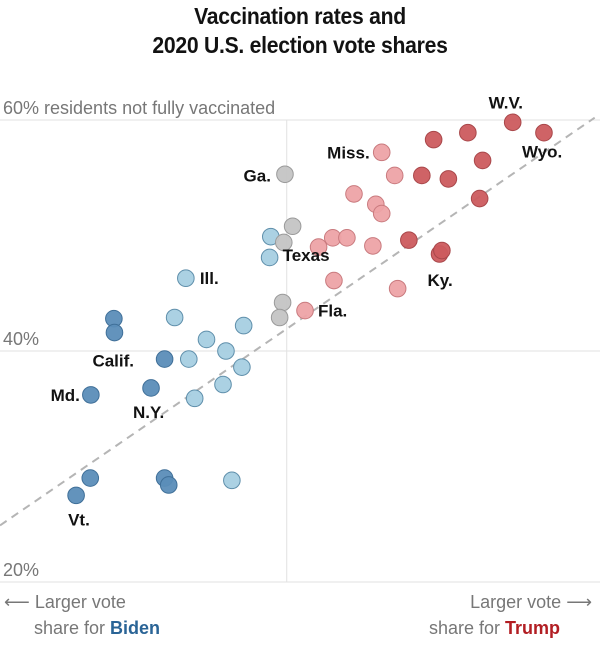  Describe the element at coordinates (82, 615) in the screenshot. I see `x-axis-left-note: ⟵ Larger vote share for Biden` at that location.